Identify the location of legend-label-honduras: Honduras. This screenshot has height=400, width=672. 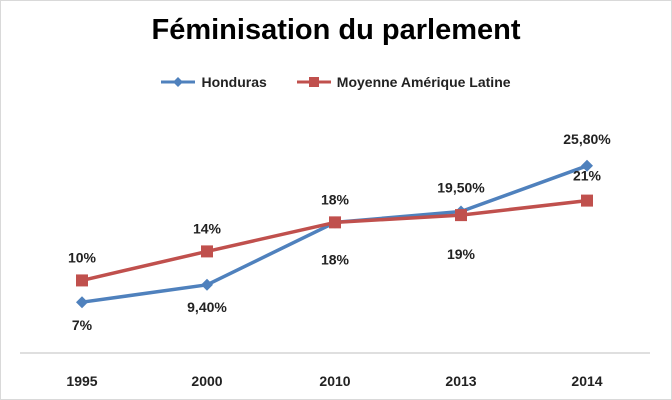
(234, 82).